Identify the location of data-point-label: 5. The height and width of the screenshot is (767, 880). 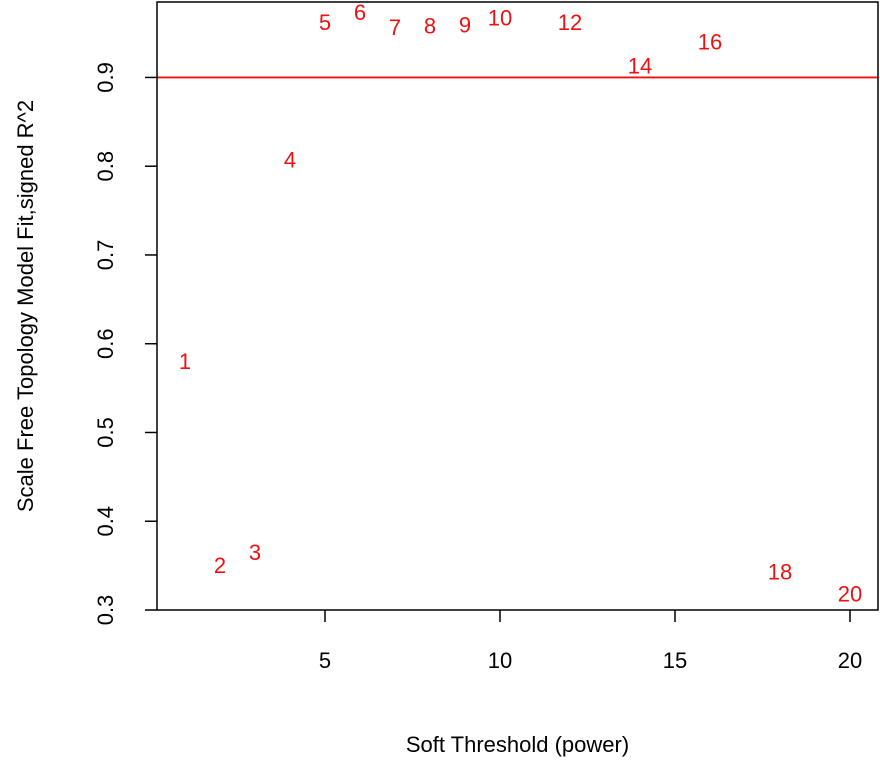
(325, 22).